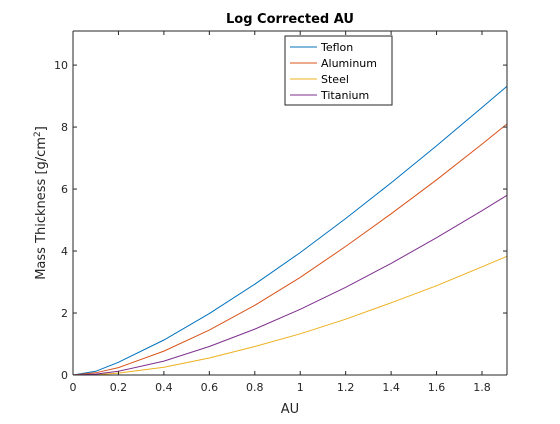 This screenshot has width=560, height=424. I want to click on y-tick-label: 8, so click(64, 127).